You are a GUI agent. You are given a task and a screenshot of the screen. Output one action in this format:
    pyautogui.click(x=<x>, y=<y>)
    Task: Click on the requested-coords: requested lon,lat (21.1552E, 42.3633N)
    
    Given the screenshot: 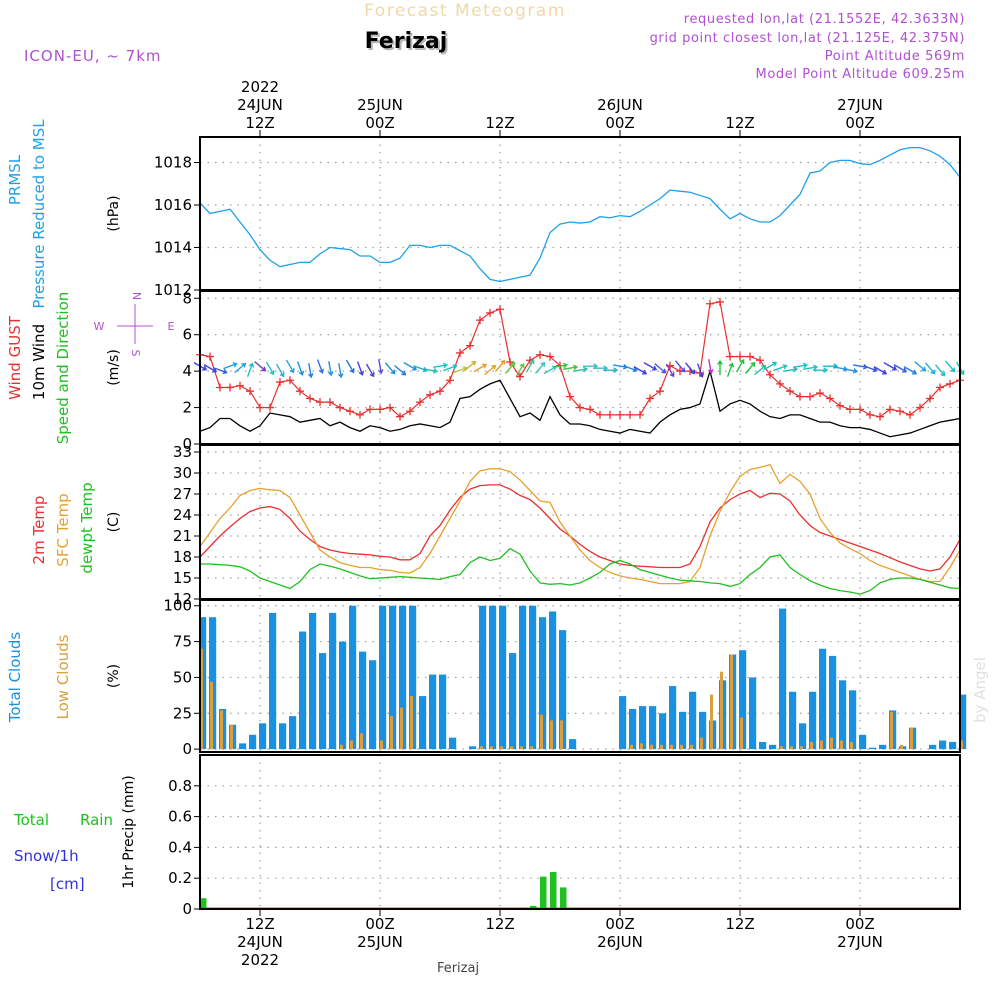 What is the action you would take?
    pyautogui.click(x=824, y=19)
    